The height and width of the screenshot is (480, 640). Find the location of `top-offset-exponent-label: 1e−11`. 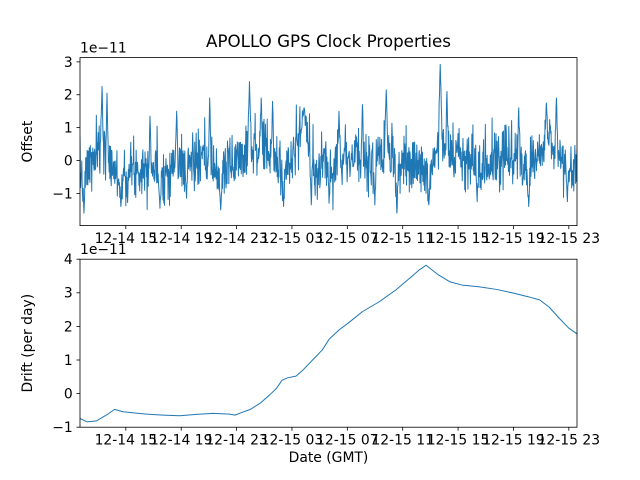

top-offset-exponent-label: 1e−11 is located at coordinates (103, 49).